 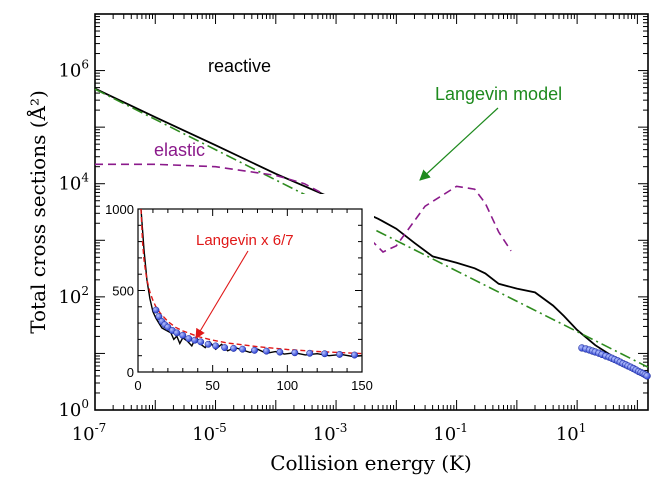 I want to click on annotation-langevin-6-7: Langevin x 6/7, so click(x=245, y=240).